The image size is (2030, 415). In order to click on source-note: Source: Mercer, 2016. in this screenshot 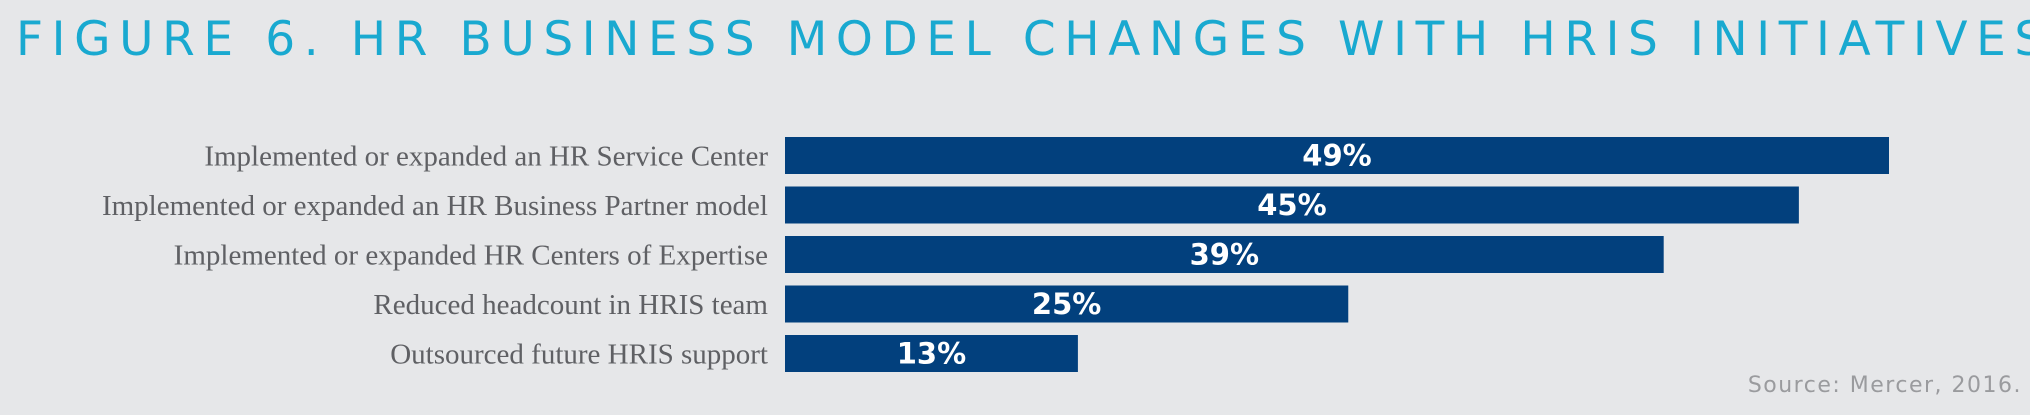, I will do `click(1884, 385)`.